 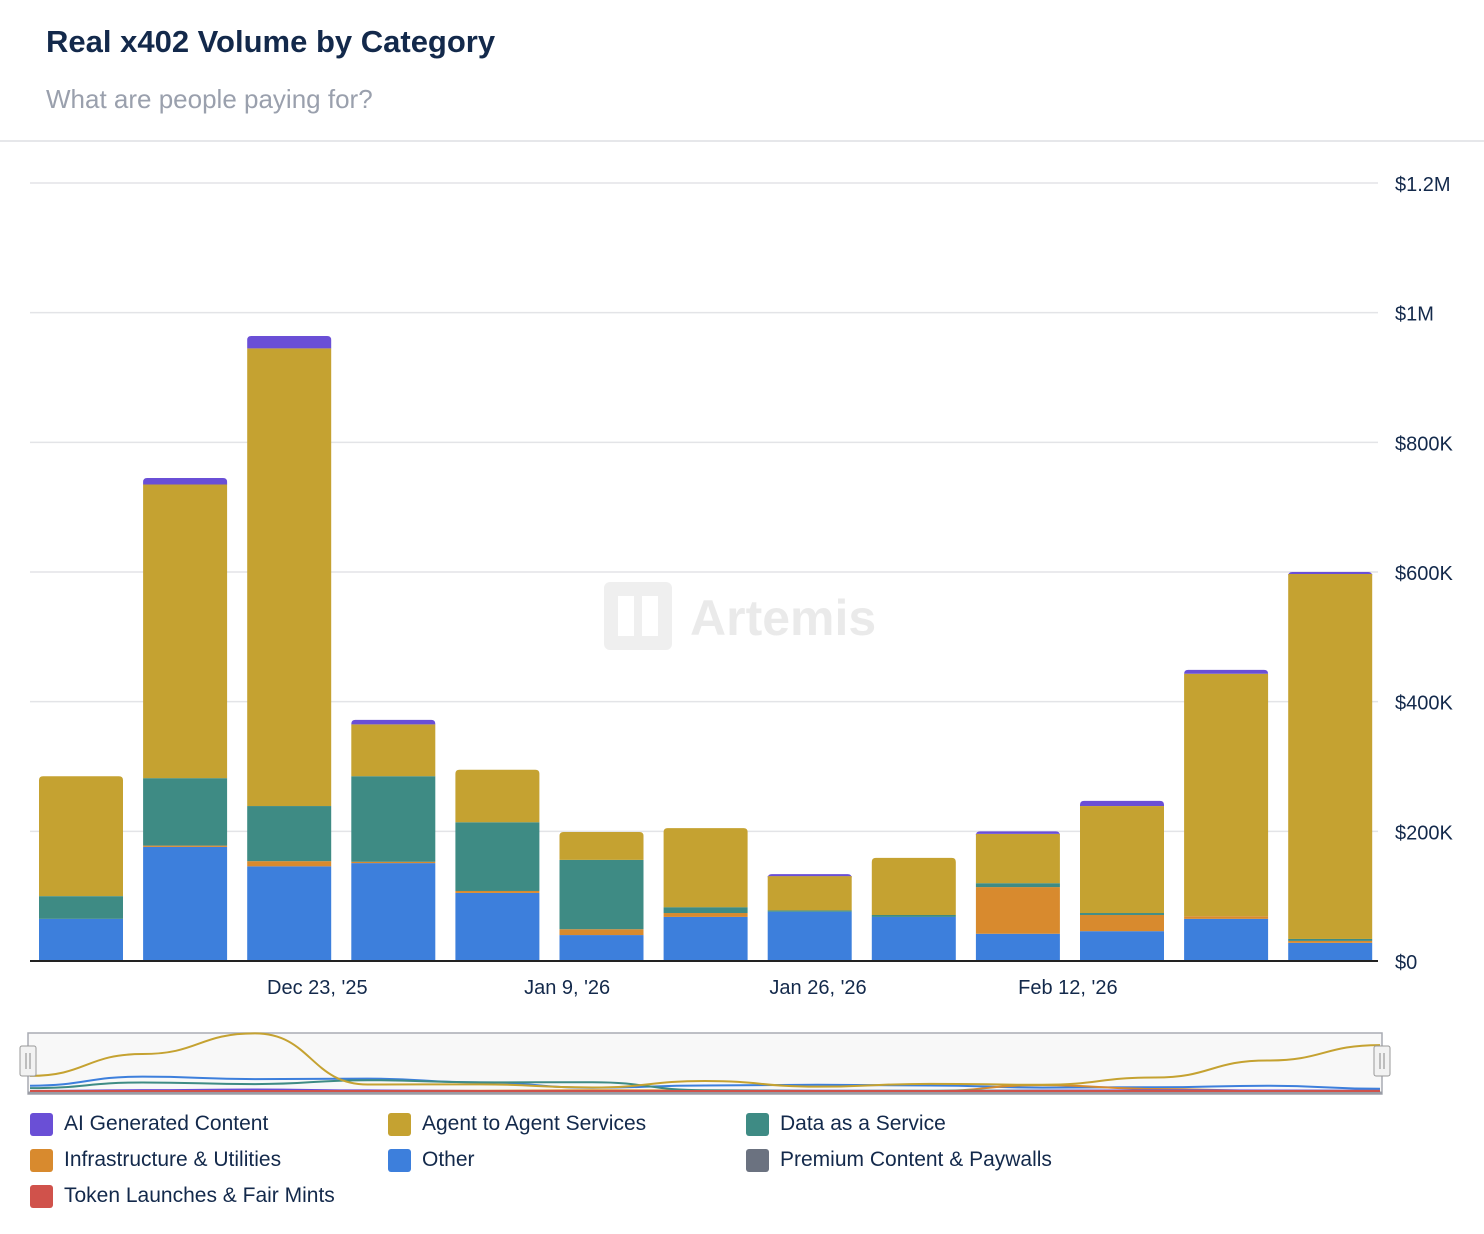 I want to click on logo-shape, so click(x=650, y=616).